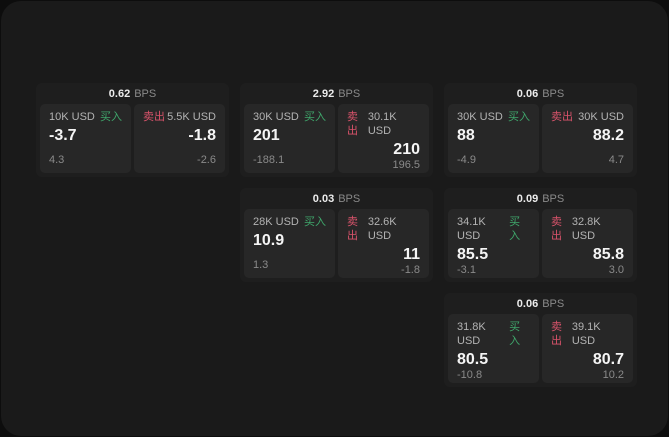  Describe the element at coordinates (269, 240) in the screenshot. I see `buy-price: 10.9` at that location.